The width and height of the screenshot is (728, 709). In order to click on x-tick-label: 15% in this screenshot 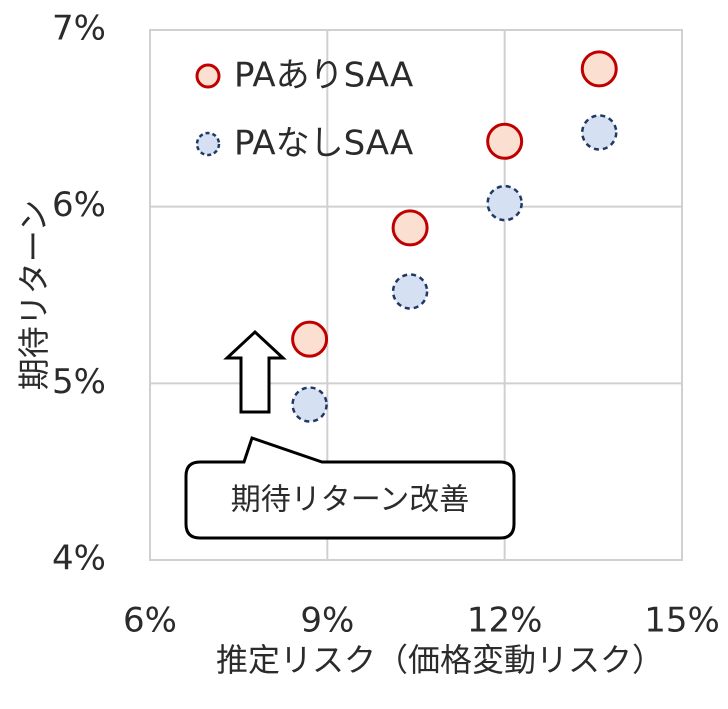, I will do `click(682, 621)`.